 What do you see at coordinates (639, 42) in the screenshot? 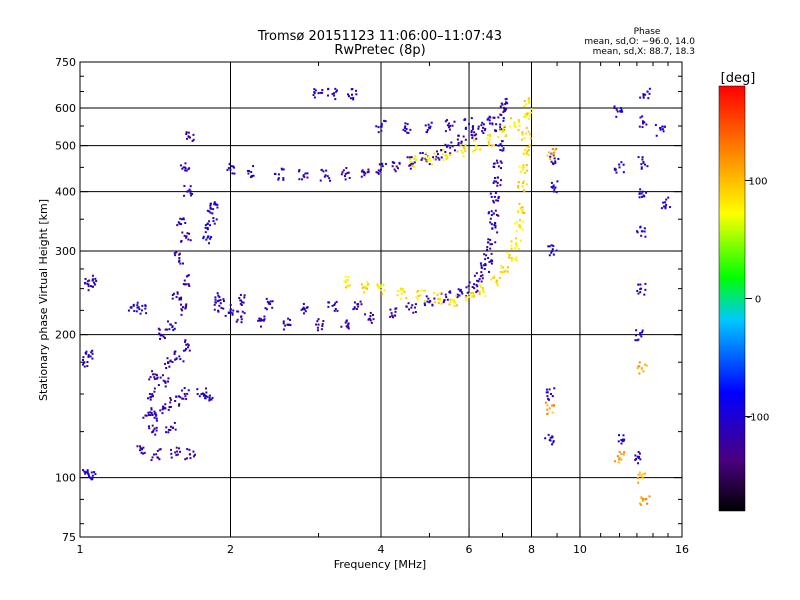
I see `stats-line-o: mean, sd,O: −96.0, 14.0` at bounding box center [639, 42].